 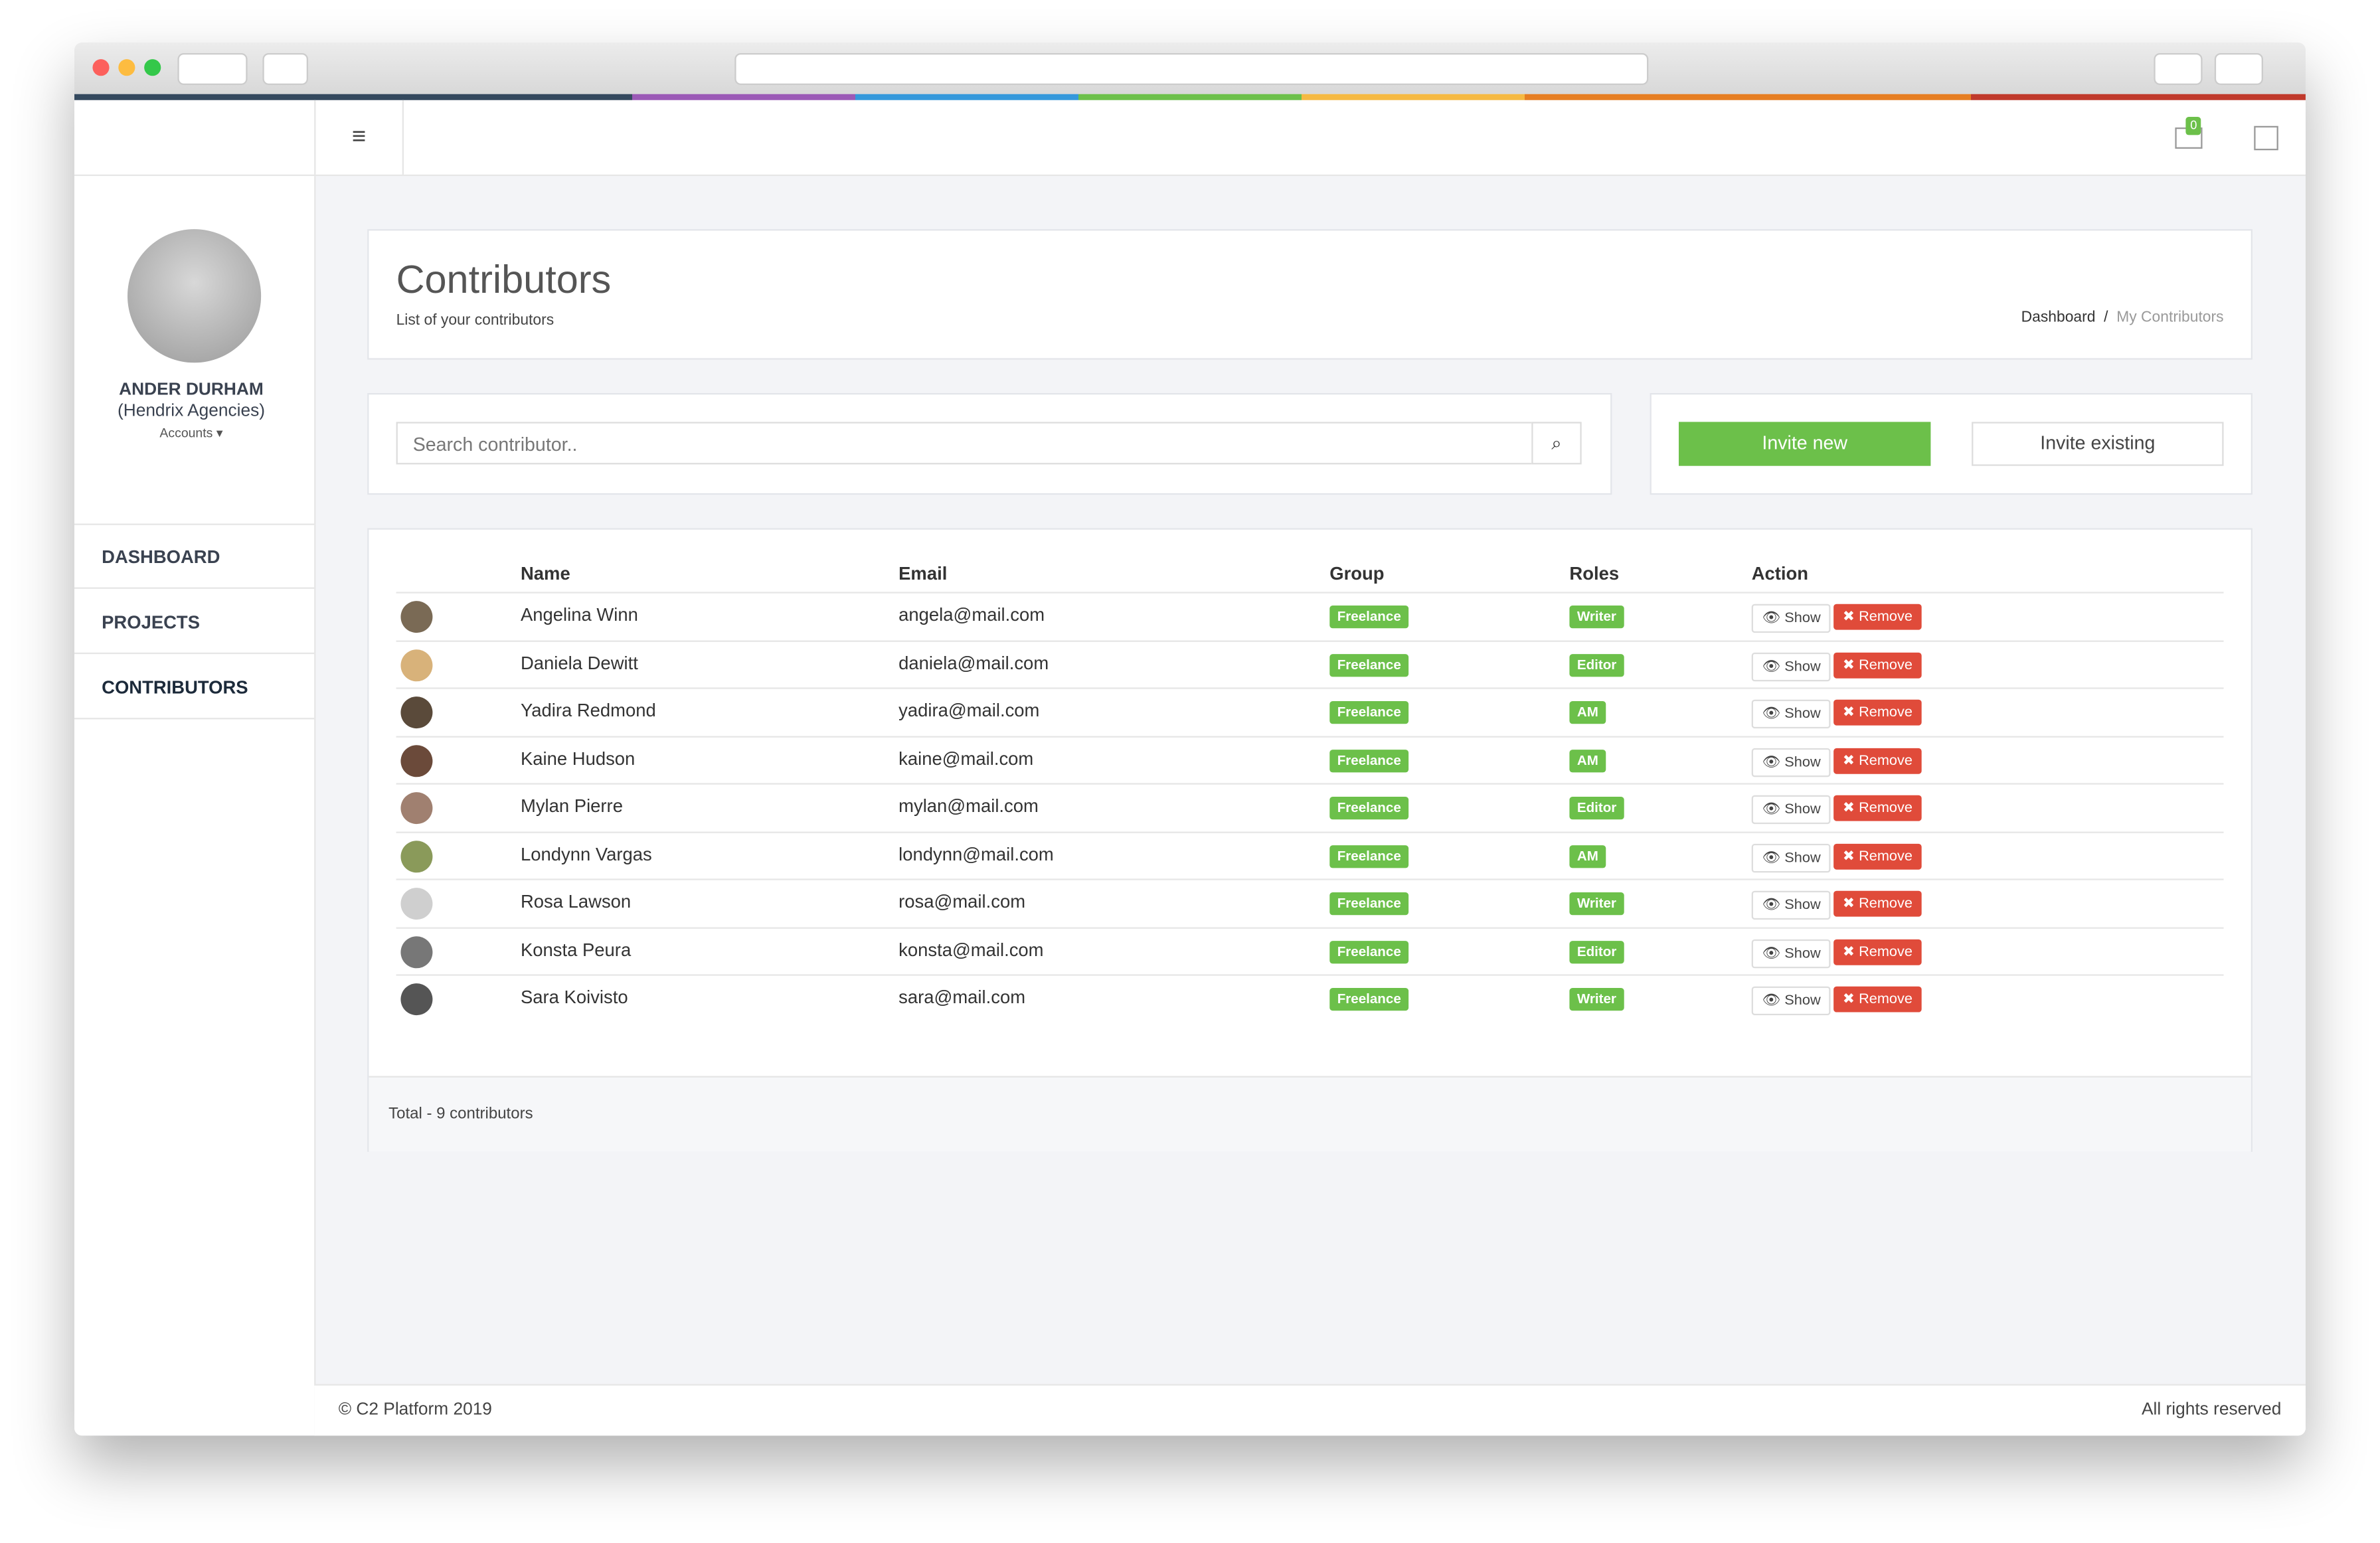 What do you see at coordinates (578, 758) in the screenshot?
I see `contributor-name: Kaine Hudson` at bounding box center [578, 758].